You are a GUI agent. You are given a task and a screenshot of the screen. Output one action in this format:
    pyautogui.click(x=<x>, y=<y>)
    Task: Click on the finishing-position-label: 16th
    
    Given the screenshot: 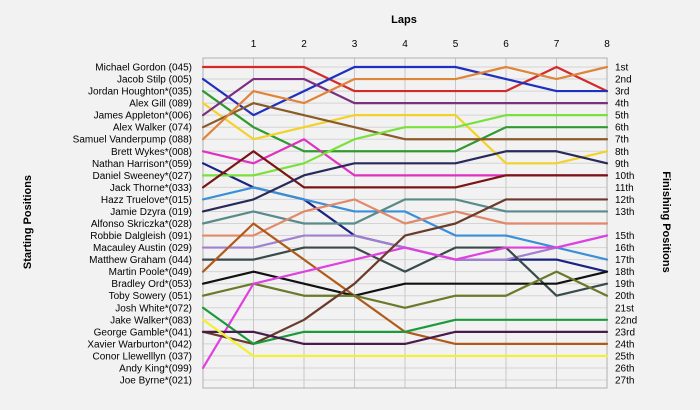 What is the action you would take?
    pyautogui.click(x=624, y=248)
    